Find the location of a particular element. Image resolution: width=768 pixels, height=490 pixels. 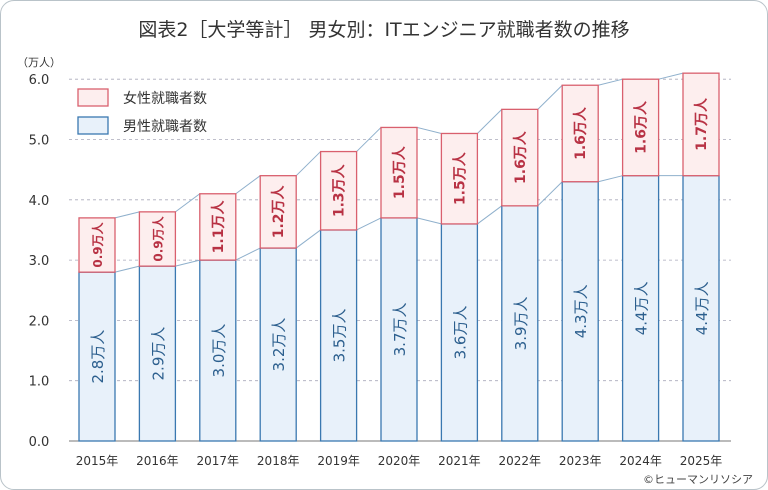

x-tick-label: 2018年 is located at coordinates (278, 461).